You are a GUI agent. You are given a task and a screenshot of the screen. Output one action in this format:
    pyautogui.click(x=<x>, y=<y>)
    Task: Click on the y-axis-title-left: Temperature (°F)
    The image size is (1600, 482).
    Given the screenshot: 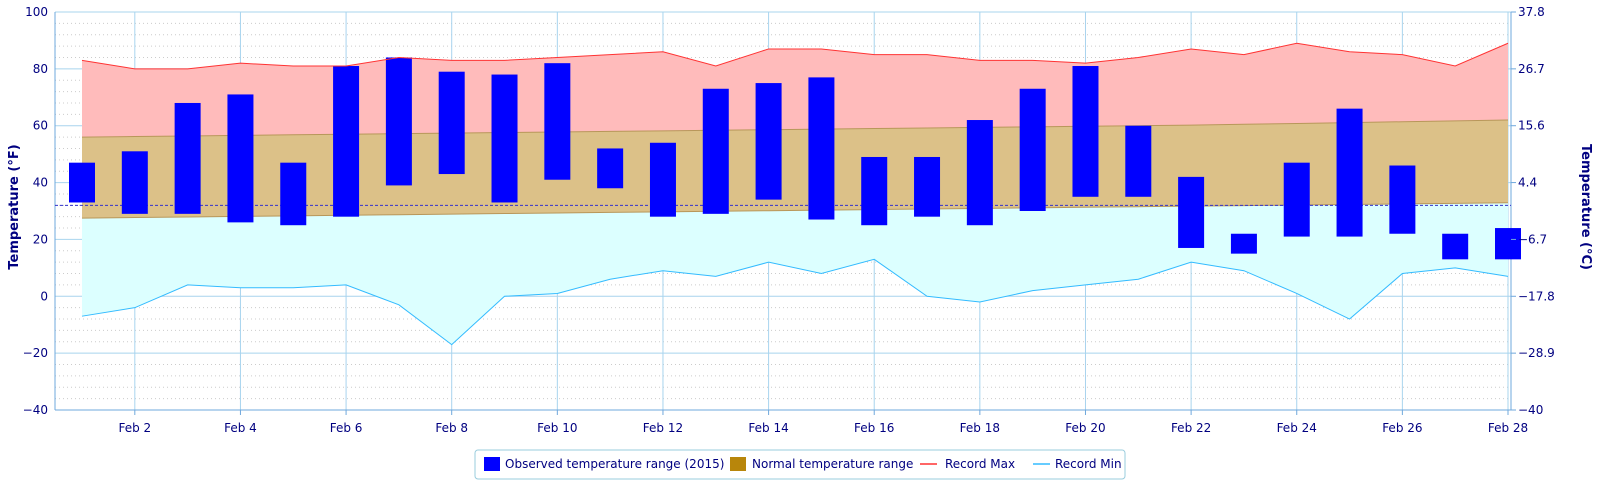 What is the action you would take?
    pyautogui.click(x=14, y=206)
    